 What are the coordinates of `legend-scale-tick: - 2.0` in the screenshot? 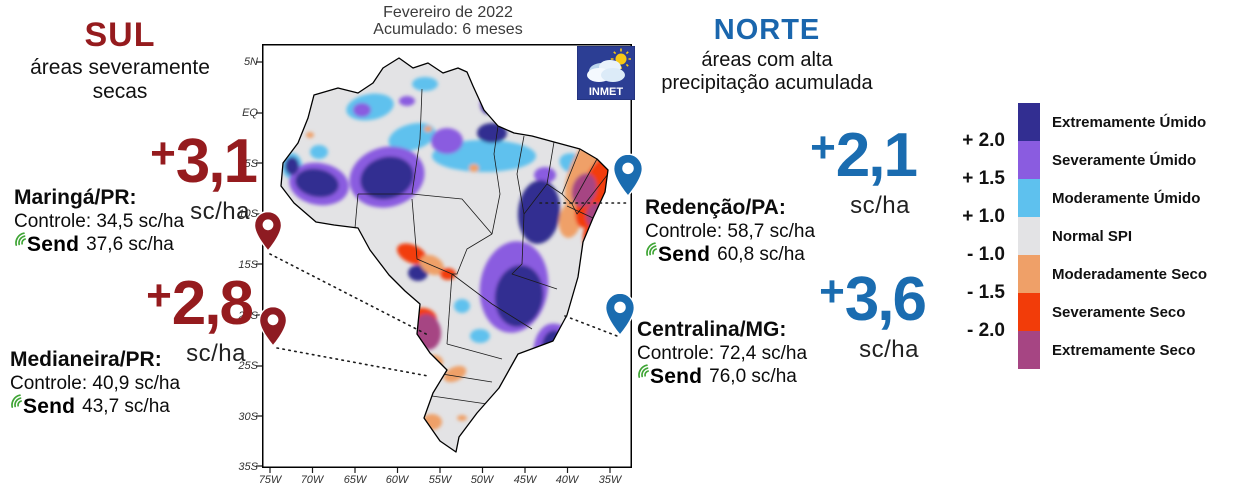 It's located at (985, 330).